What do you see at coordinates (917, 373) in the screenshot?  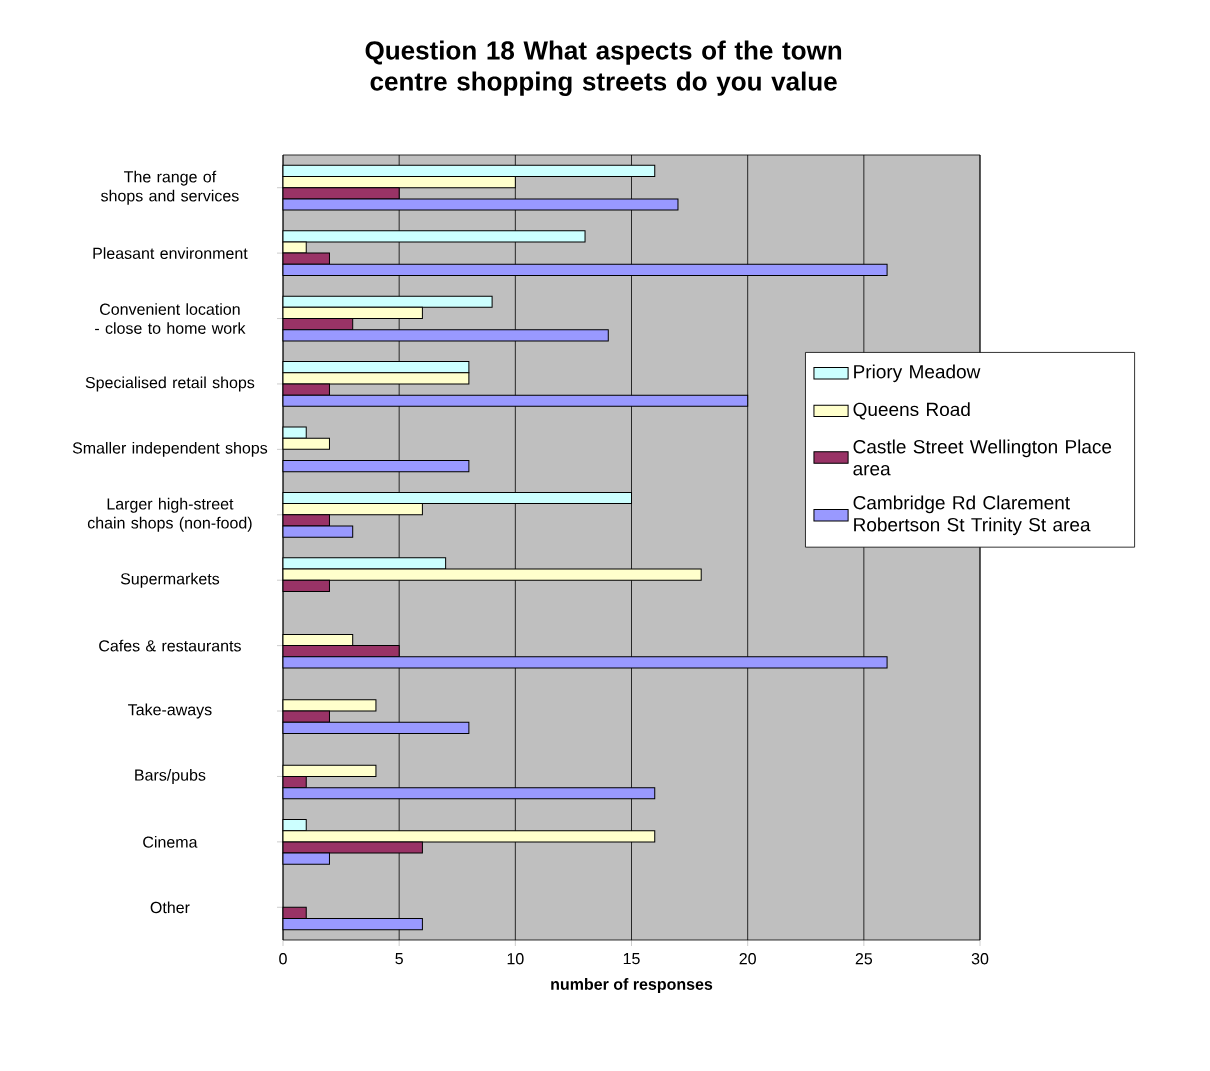 I see `legend-label: Priory Meadow` at bounding box center [917, 373].